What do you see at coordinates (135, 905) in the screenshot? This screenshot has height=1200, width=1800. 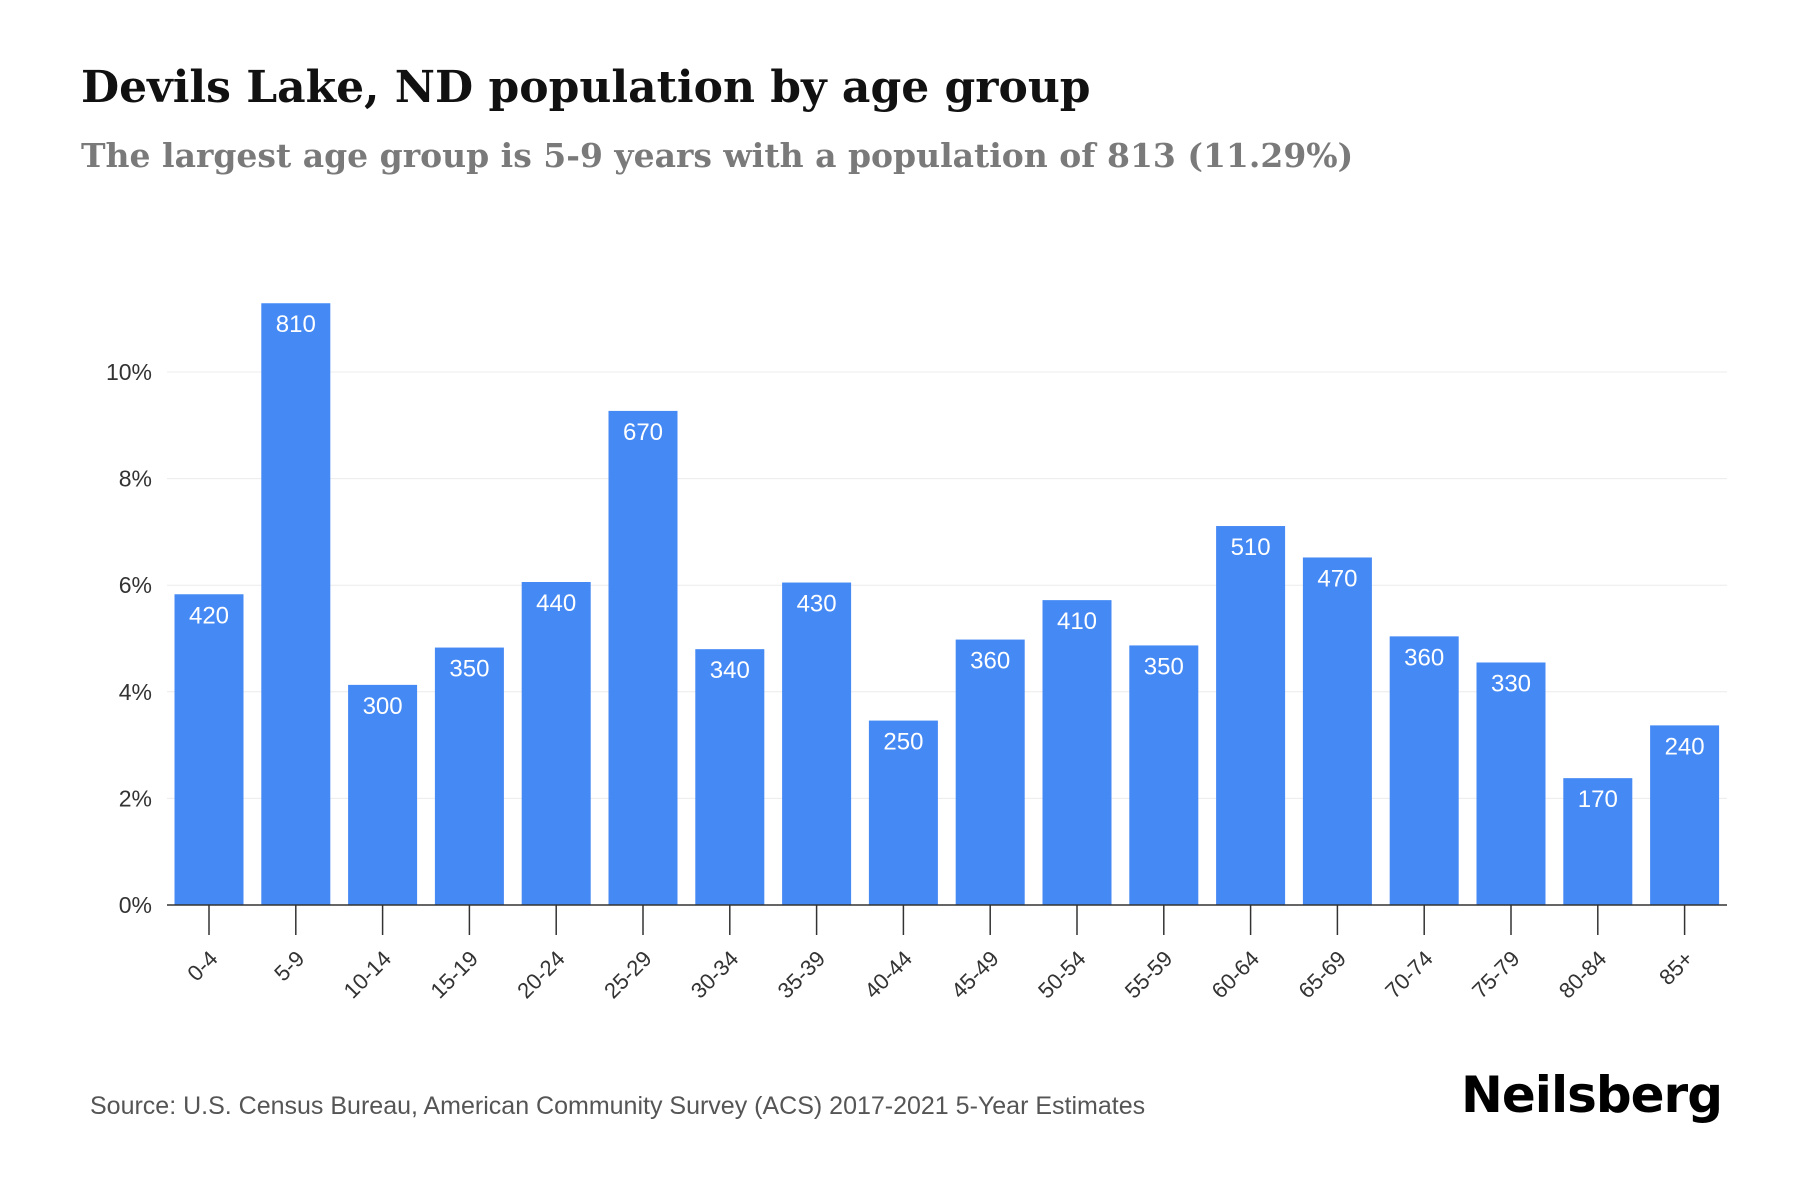 I see `y-tick-label: 0%` at bounding box center [135, 905].